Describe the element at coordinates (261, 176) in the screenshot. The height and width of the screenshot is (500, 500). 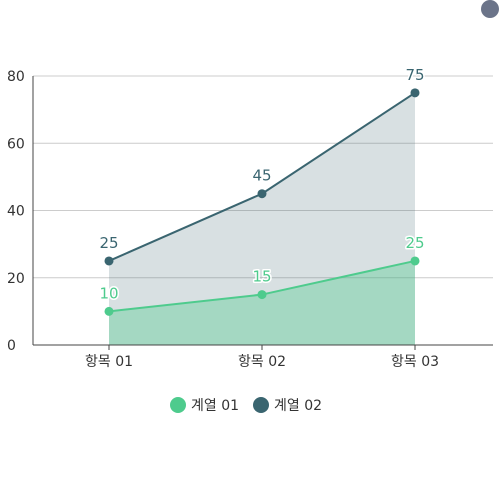
I see `data-label: 45` at that location.